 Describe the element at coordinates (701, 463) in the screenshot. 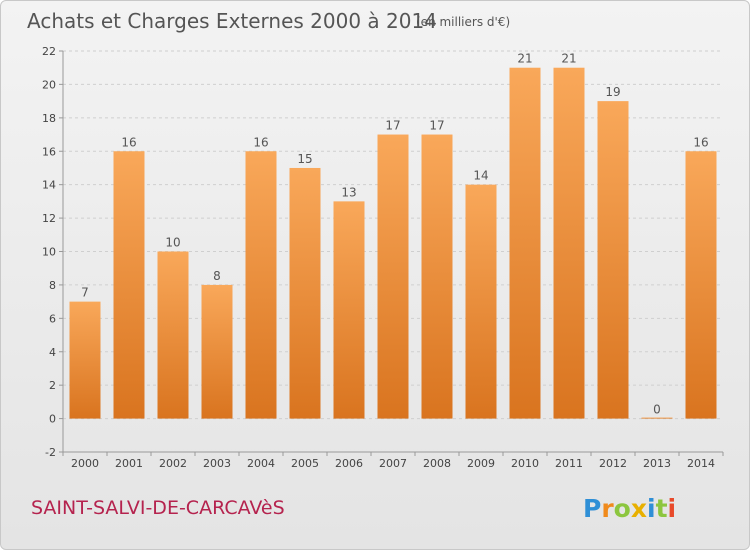

I see `x-tick-label-2014: 2014` at that location.